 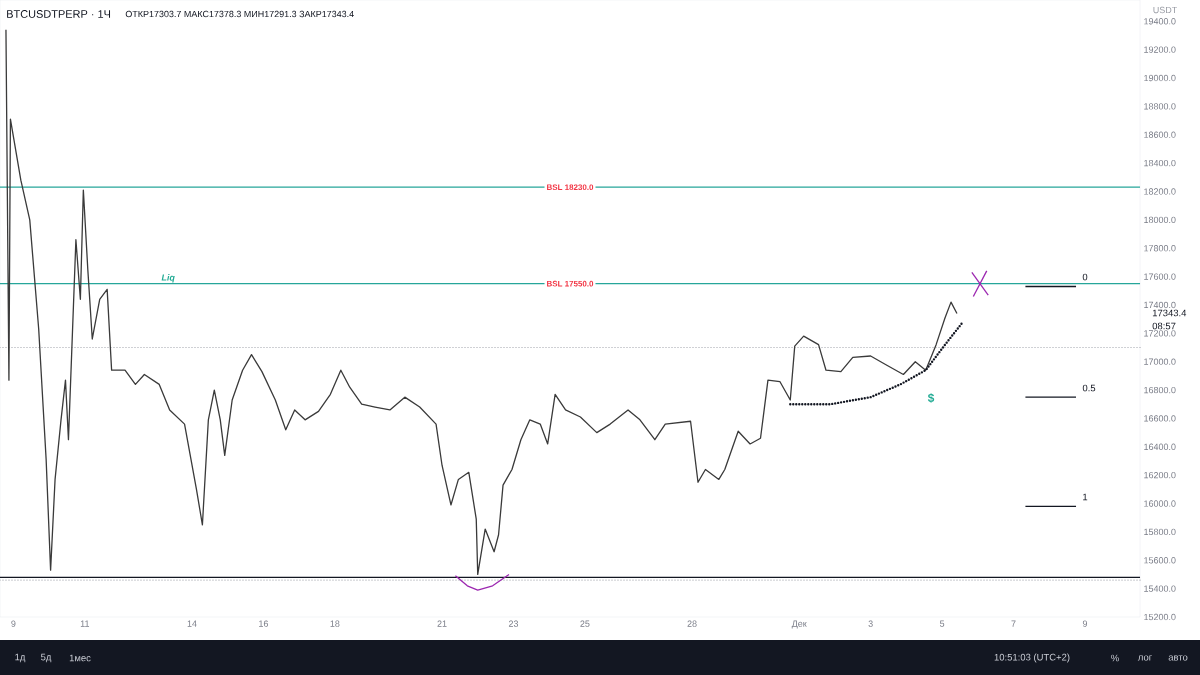 I want to click on annotation: Liq, so click(x=168, y=278).